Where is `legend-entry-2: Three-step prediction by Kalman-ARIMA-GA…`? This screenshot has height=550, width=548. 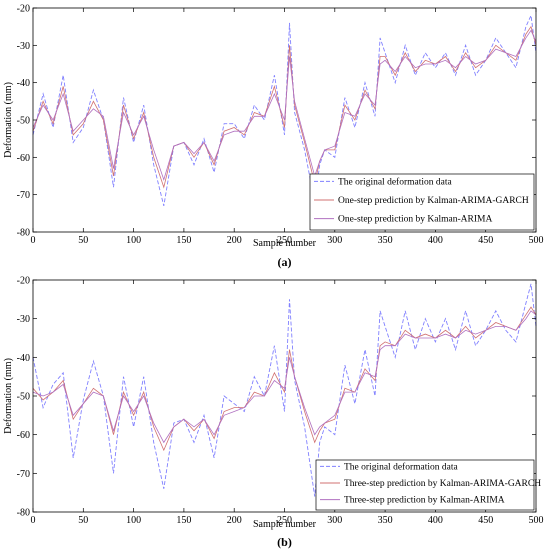
legend-entry-2: Three-step prediction by Kalman-ARIMA-GA… is located at coordinates (442, 484).